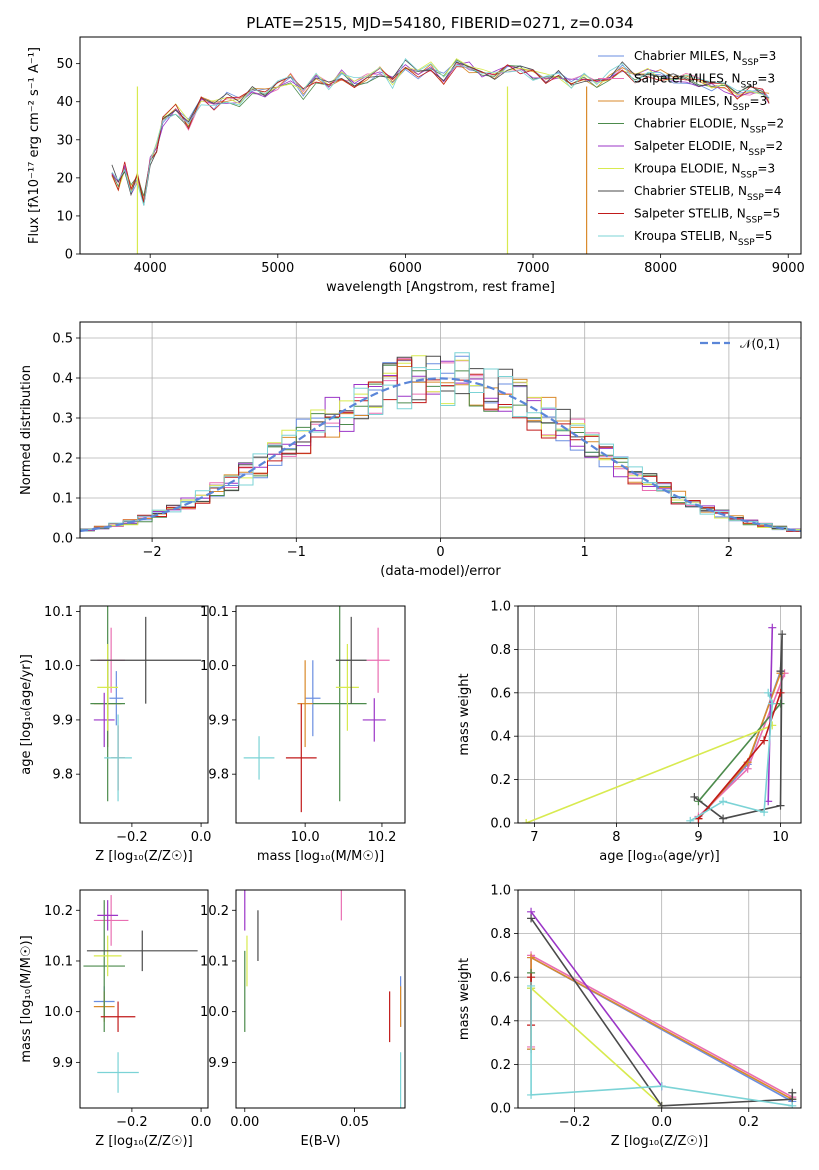 The image size is (819, 1170). What do you see at coordinates (62, 339) in the screenshot?
I see `y-tick-label: 0.5` at bounding box center [62, 339].